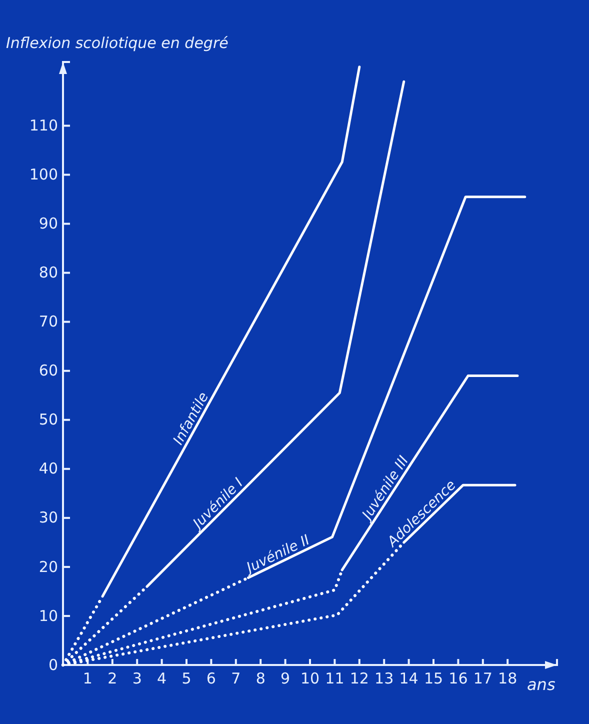 The width and height of the screenshot is (589, 724). What do you see at coordinates (117, 43) in the screenshot?
I see `y-axis-title: Inflexion scoliotique en degré` at bounding box center [117, 43].